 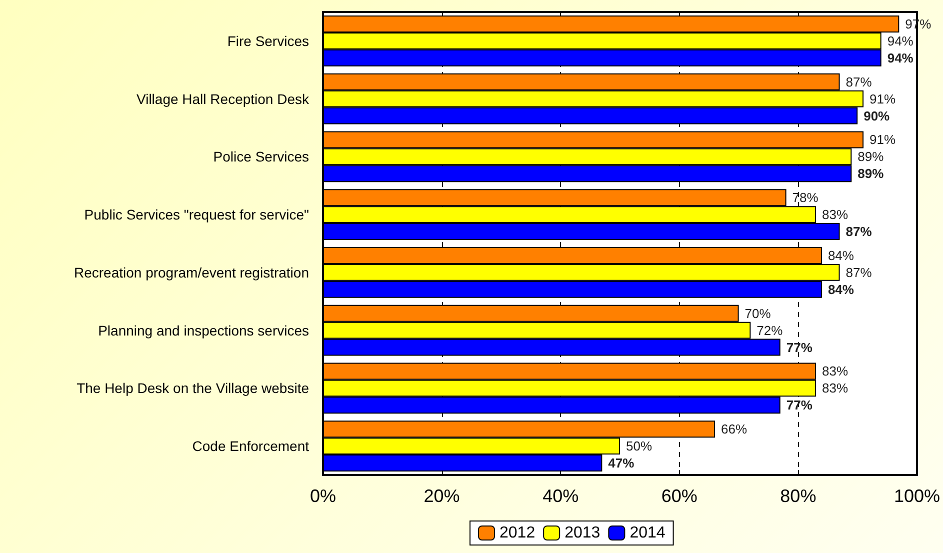 I want to click on y-tick-label: Code Enforcement, so click(x=251, y=446).